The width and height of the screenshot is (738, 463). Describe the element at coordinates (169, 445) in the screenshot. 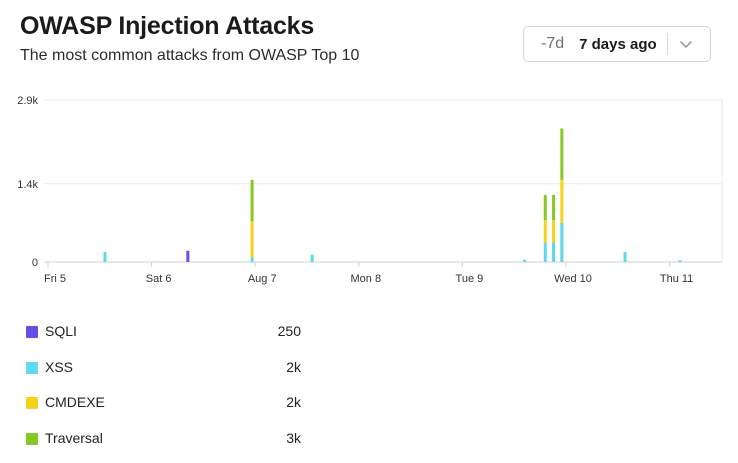

I see `legend-item-traversal: Traversal 3k` at that location.